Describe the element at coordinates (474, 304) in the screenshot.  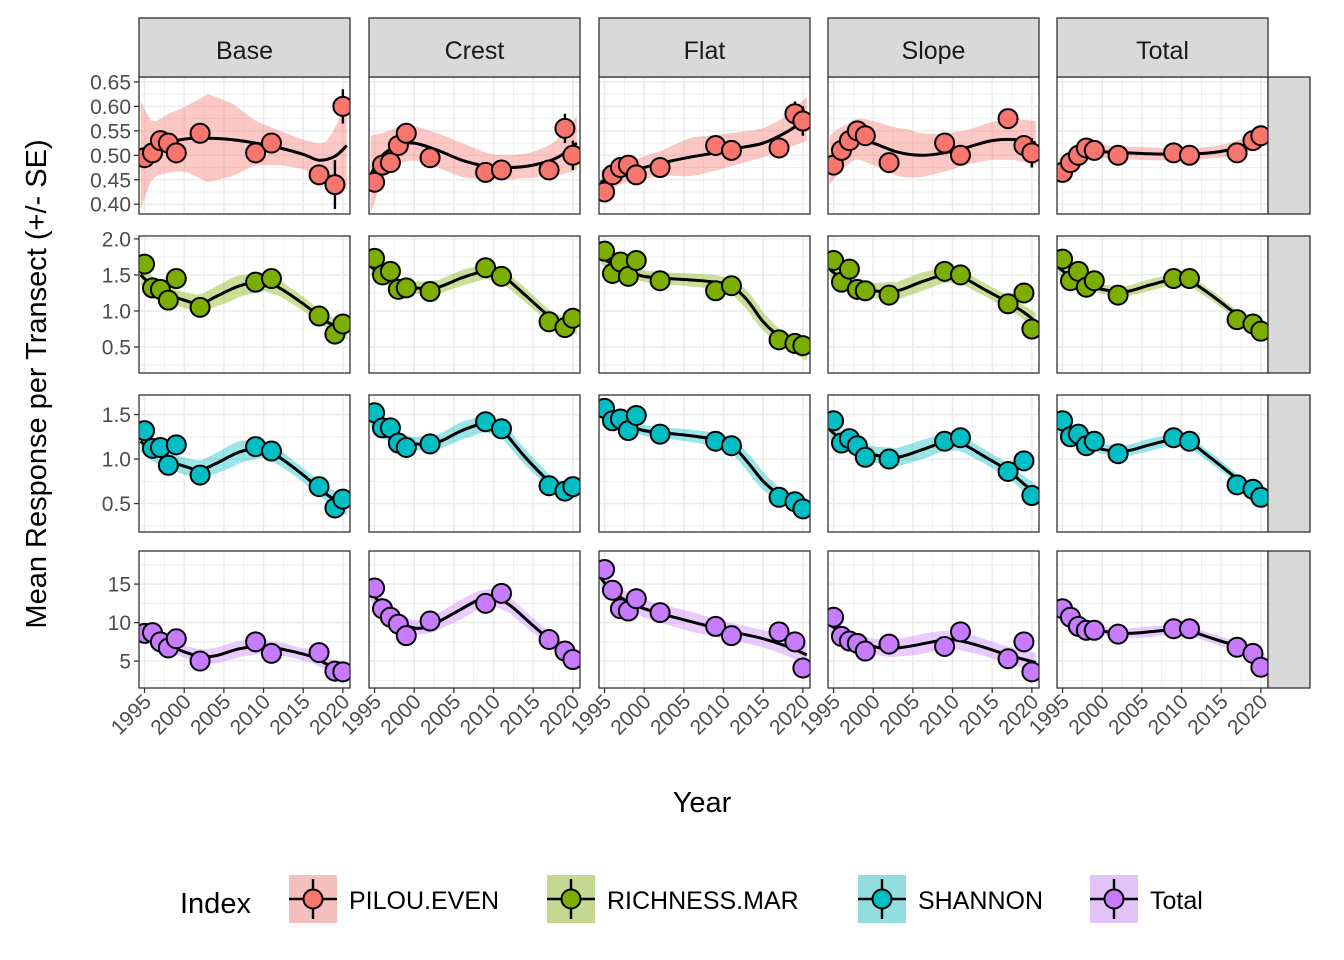
I see `panel-richness-mar-crest` at that location.